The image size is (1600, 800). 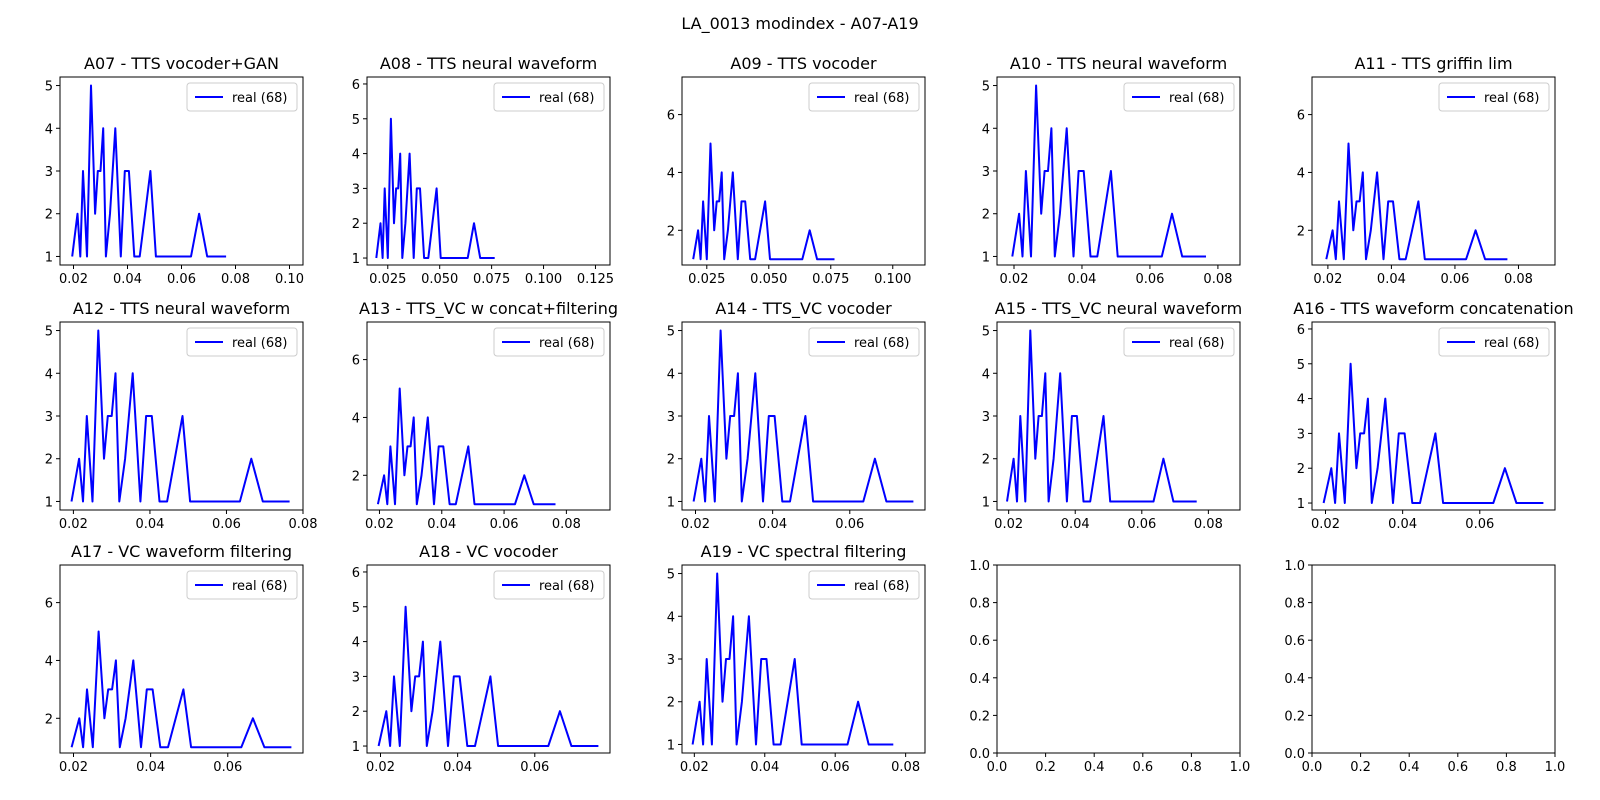 What do you see at coordinates (803, 309) in the screenshot?
I see `subplot-title: A14 - TTS_VC vocoder` at bounding box center [803, 309].